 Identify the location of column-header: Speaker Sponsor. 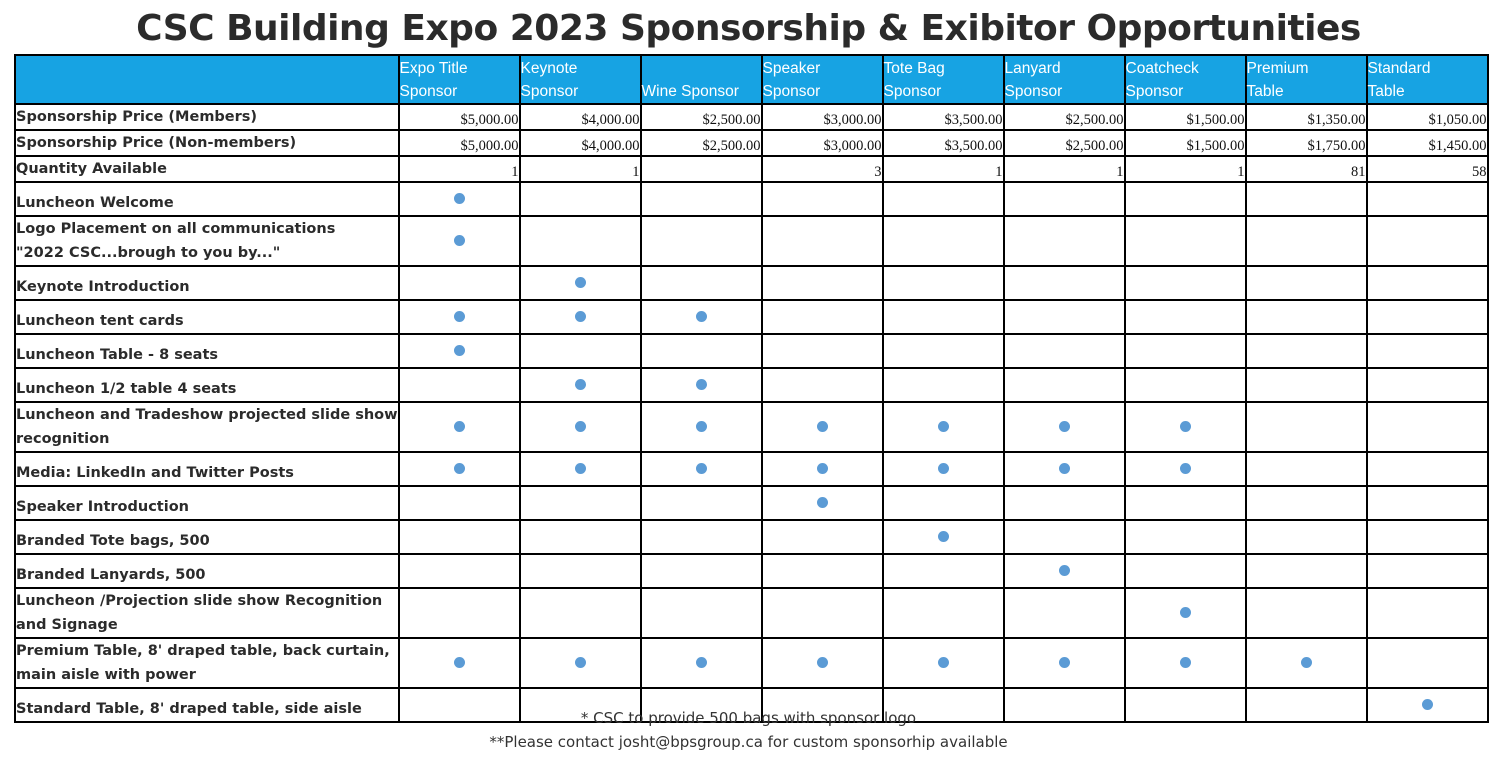
(822, 79).